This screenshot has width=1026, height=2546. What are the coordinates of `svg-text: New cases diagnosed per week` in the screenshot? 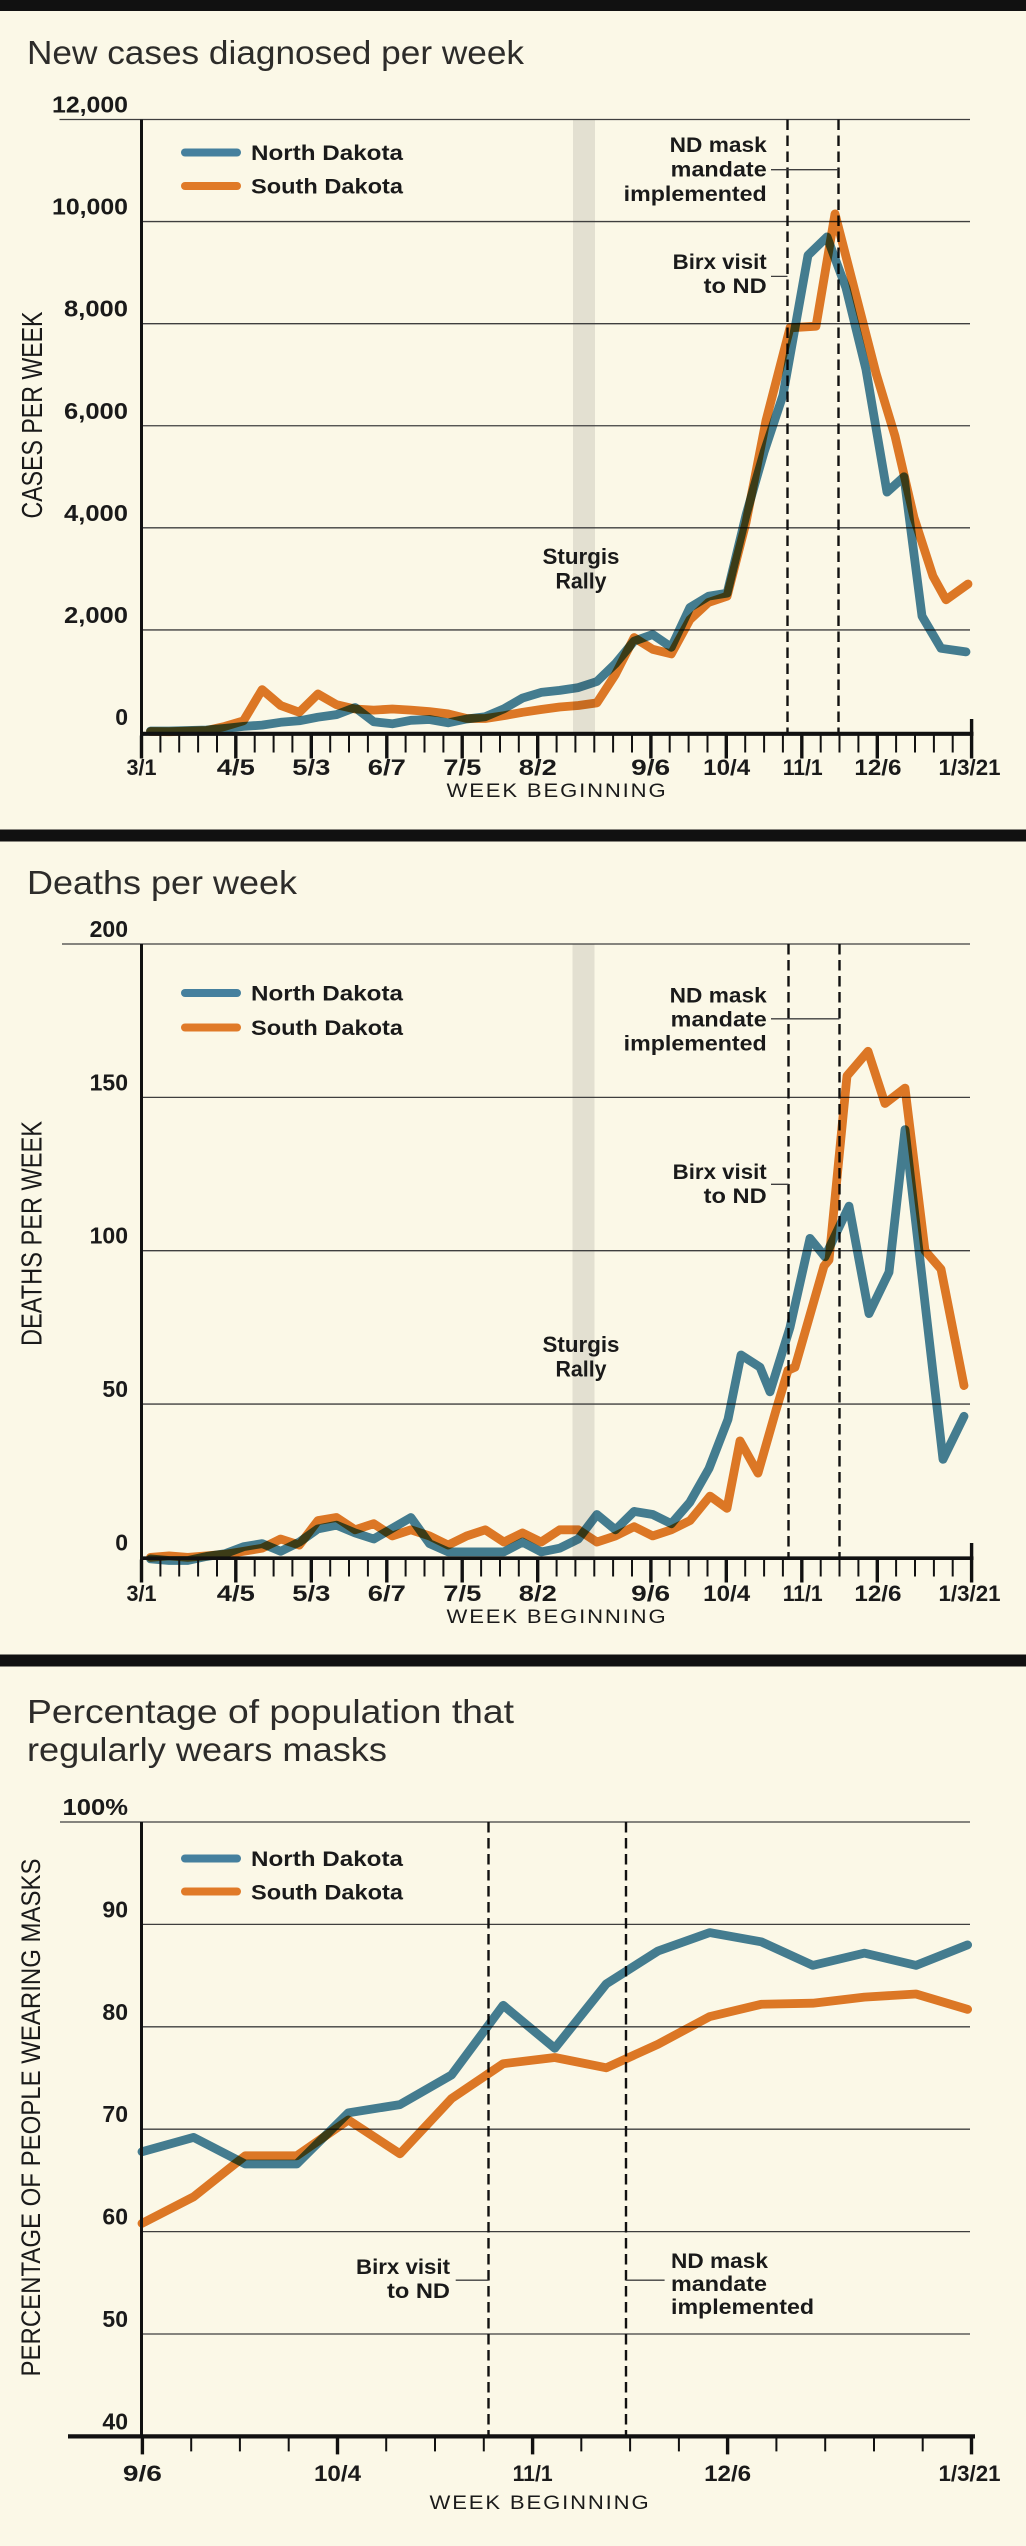 It's located at (276, 52).